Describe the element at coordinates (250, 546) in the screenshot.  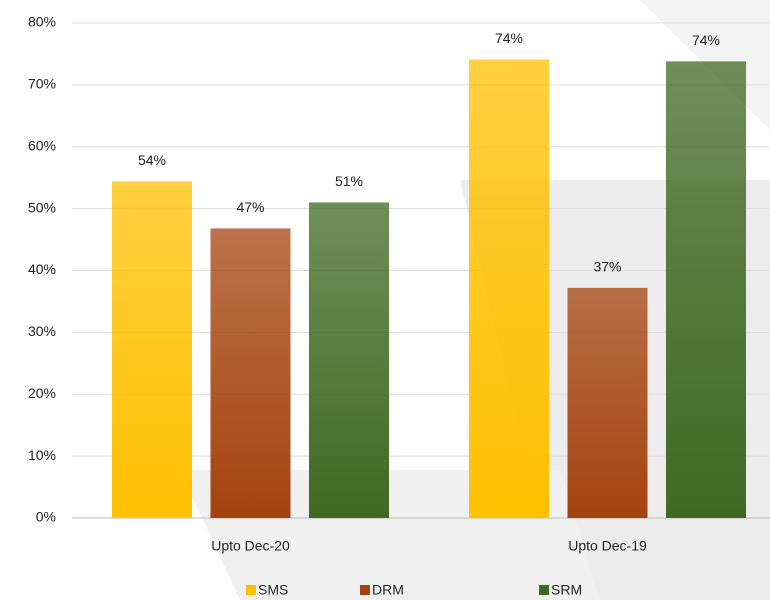
I see `x-tick-label: Upto Dec-20` at that location.